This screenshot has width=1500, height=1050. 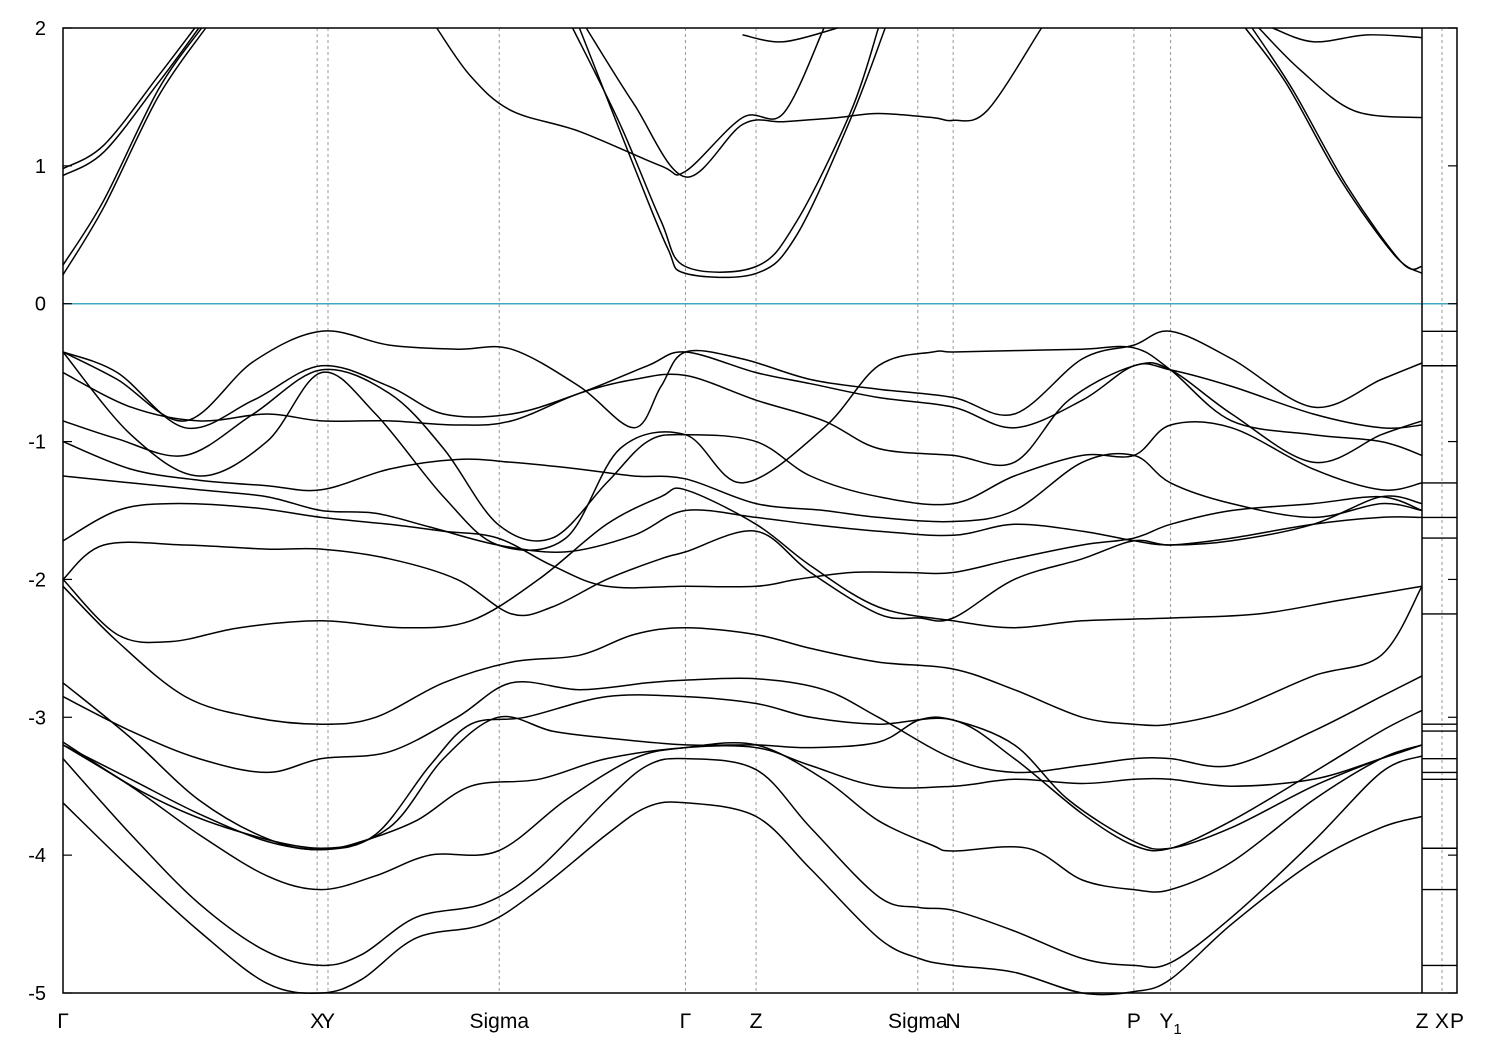 What do you see at coordinates (1439, 648) in the screenshot?
I see `dos-panel-levels` at bounding box center [1439, 648].